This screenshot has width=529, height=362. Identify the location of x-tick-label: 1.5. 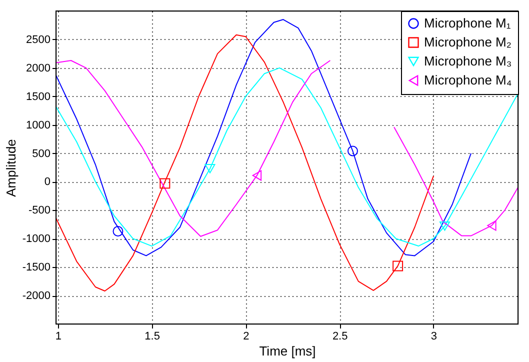
(152, 336).